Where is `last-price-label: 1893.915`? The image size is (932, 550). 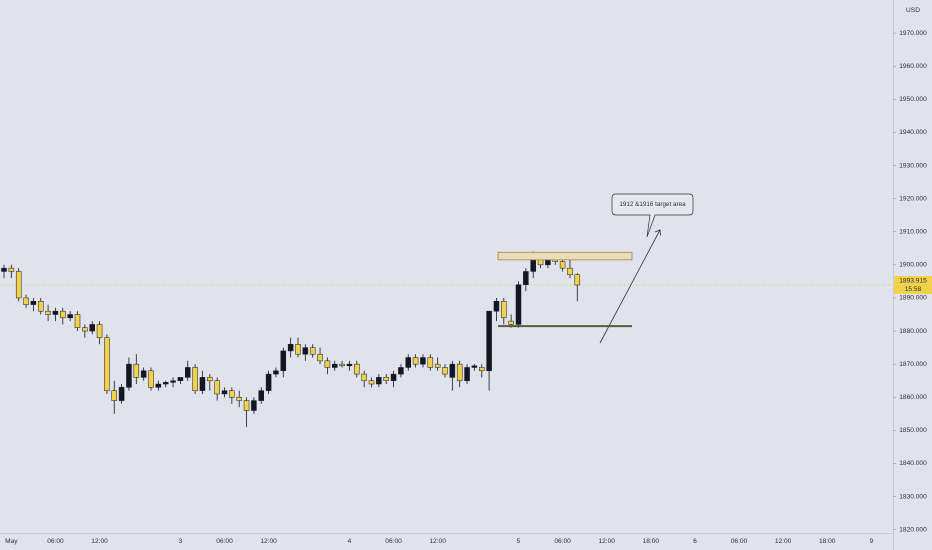
last-price-label: 1893.915 is located at coordinates (913, 281).